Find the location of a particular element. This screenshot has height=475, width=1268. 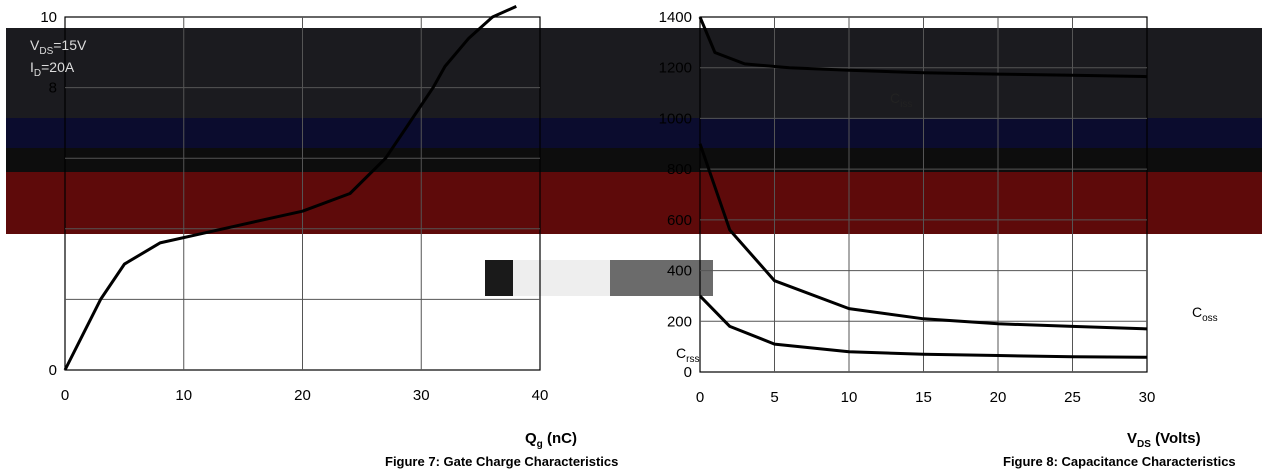

y-tick-label: 1000 is located at coordinates (675, 118).